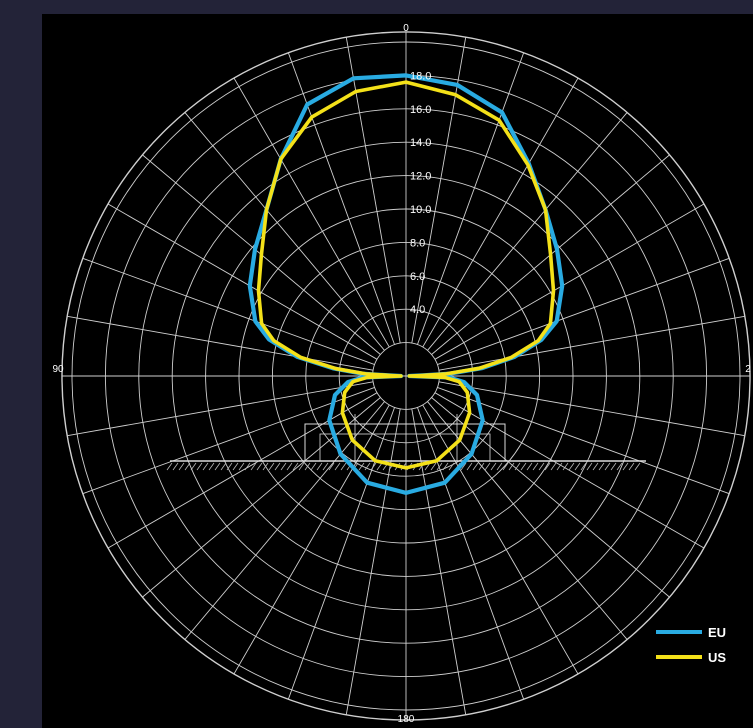 Image resolution: width=753 pixels, height=728 pixels. Describe the element at coordinates (406, 28) in the screenshot. I see `angle-label-0: 0` at that location.